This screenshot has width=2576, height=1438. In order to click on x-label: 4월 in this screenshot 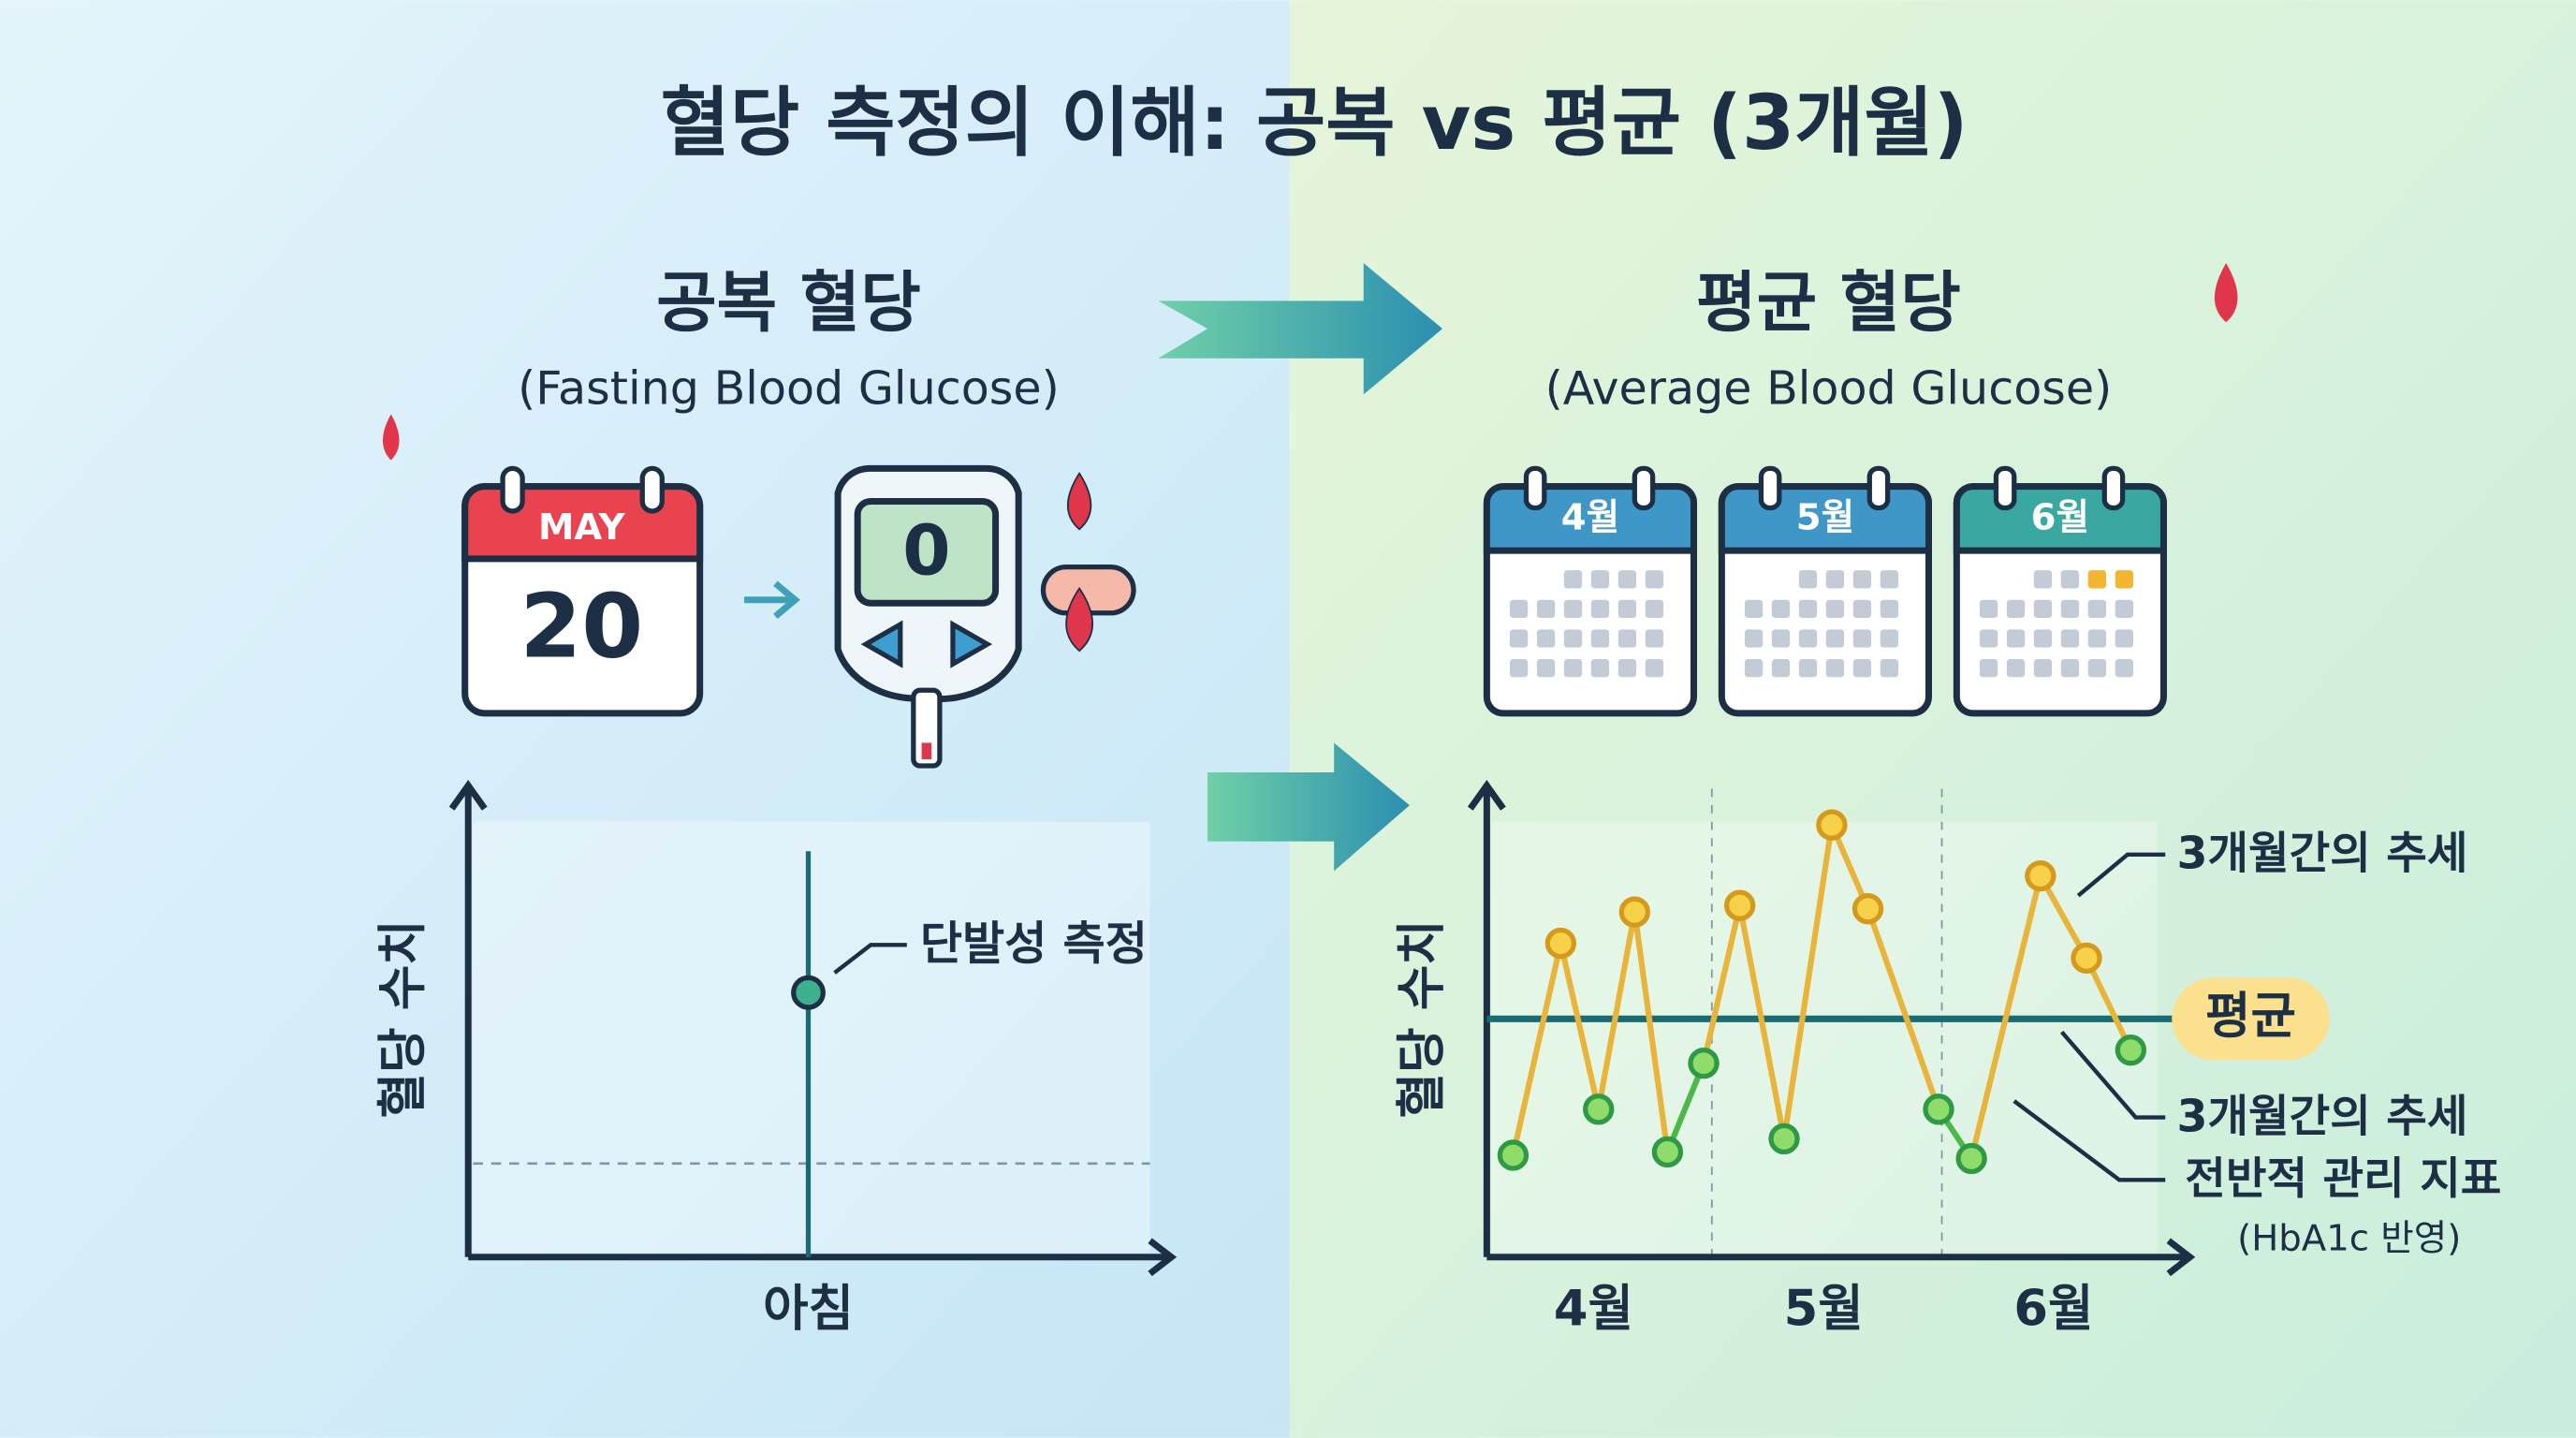, I will do `click(1593, 1308)`.